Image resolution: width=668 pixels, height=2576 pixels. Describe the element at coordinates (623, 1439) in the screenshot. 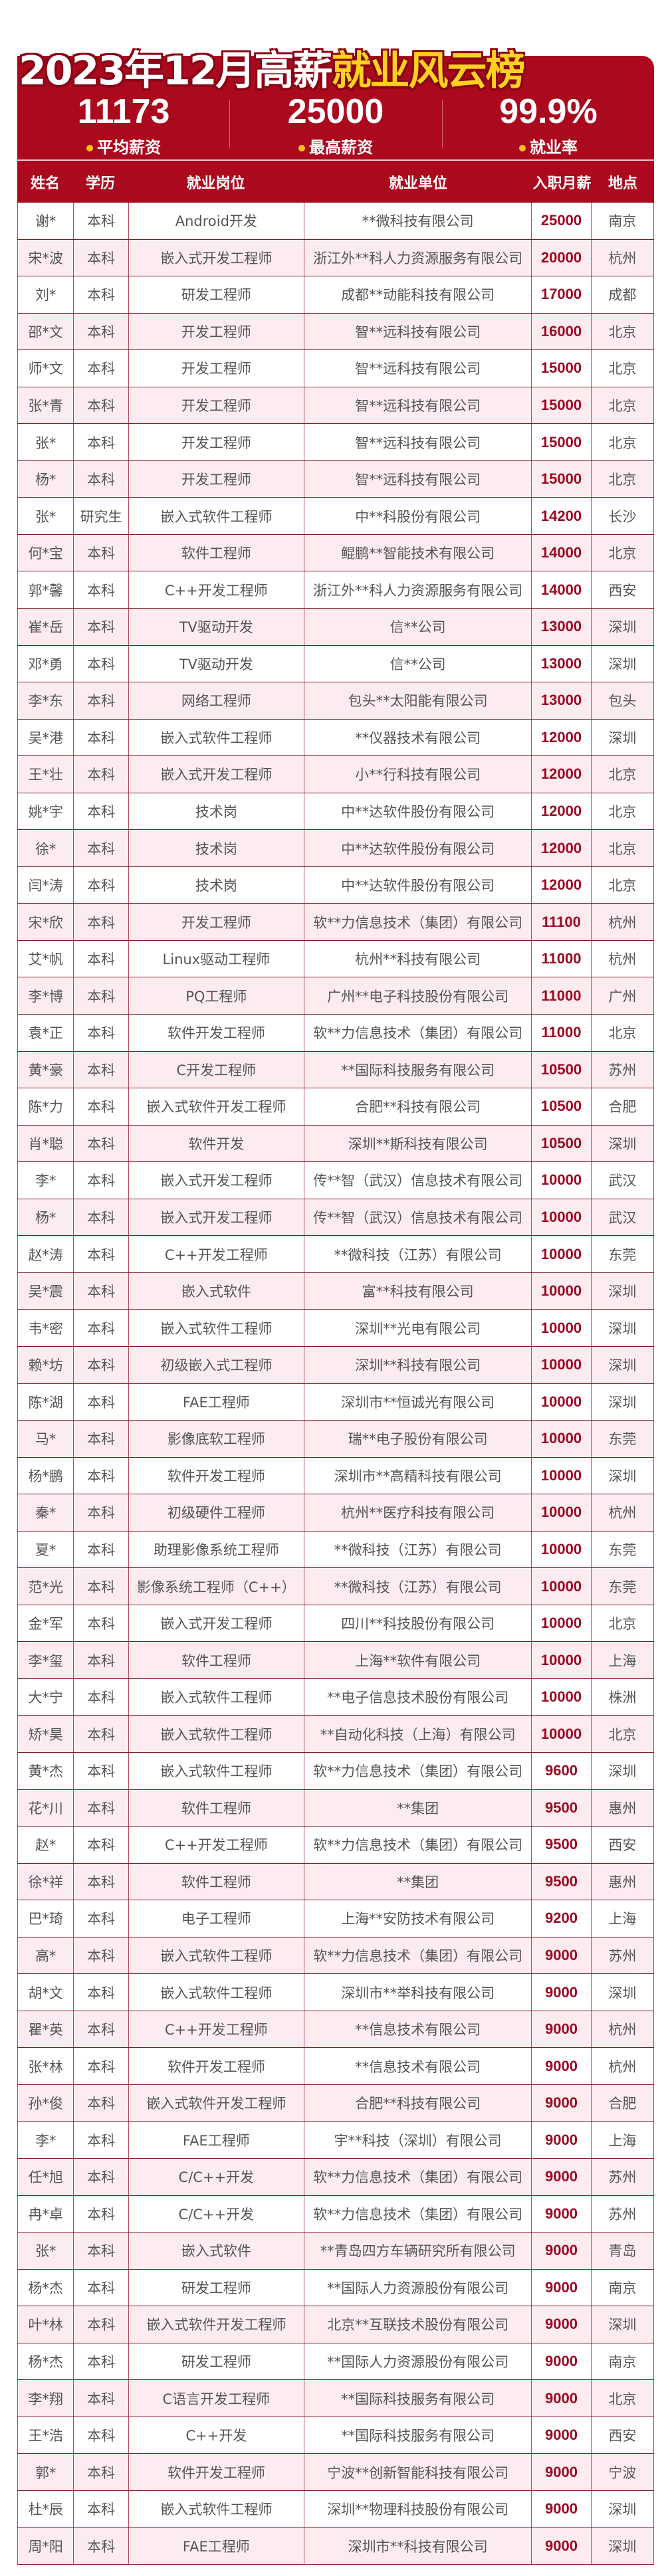

I see `cell-location: 东莞` at that location.